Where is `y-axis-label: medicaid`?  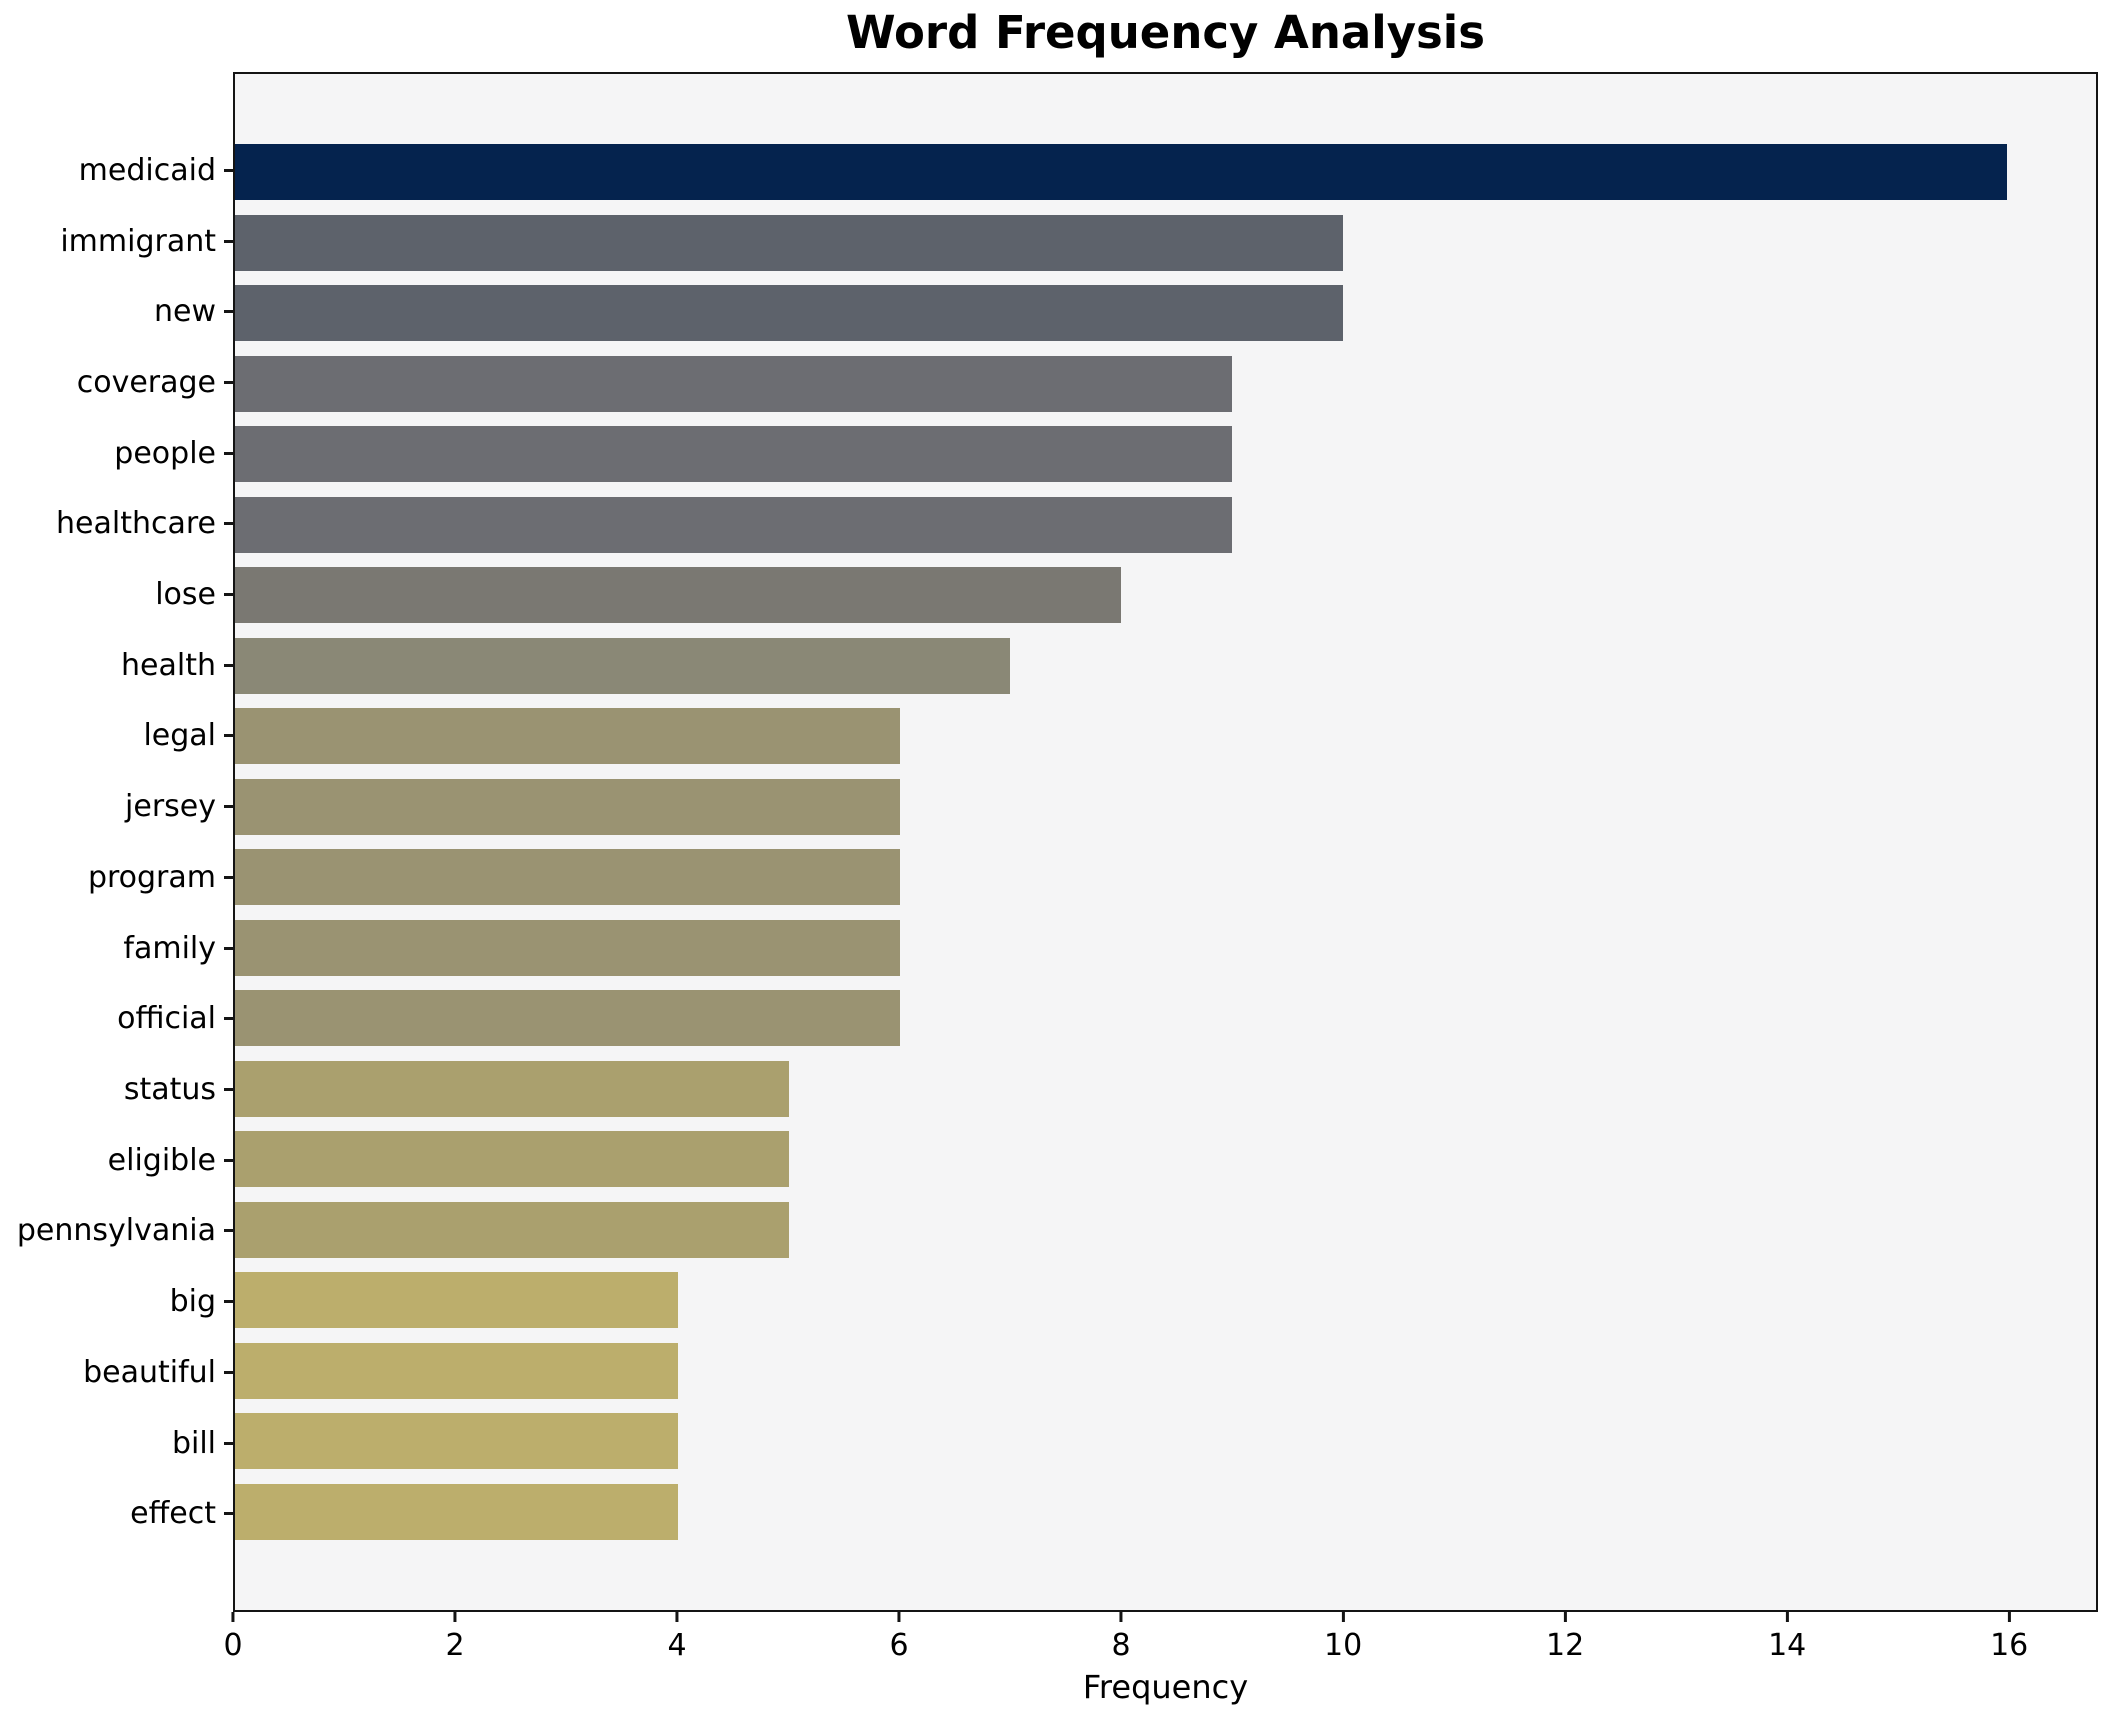 y-axis-label: medicaid is located at coordinates (147, 170).